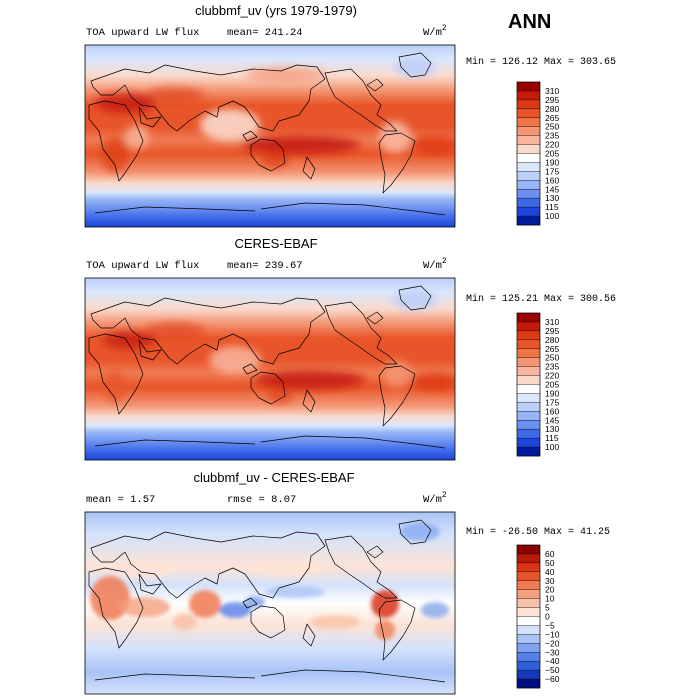 This screenshot has width=700, height=700. I want to click on mean-label: mean= 239.67, so click(265, 266).